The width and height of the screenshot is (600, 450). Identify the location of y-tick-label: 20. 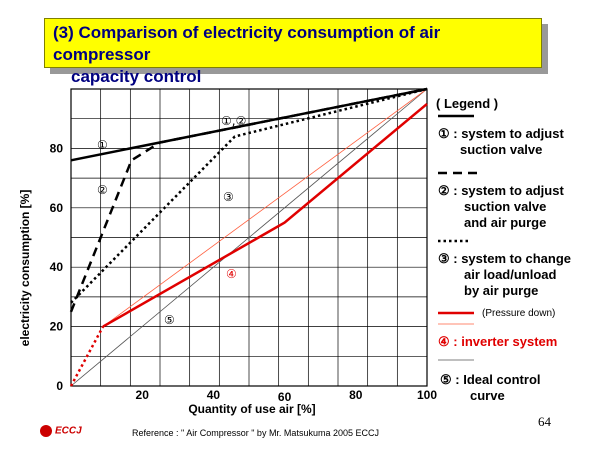
(57, 327).